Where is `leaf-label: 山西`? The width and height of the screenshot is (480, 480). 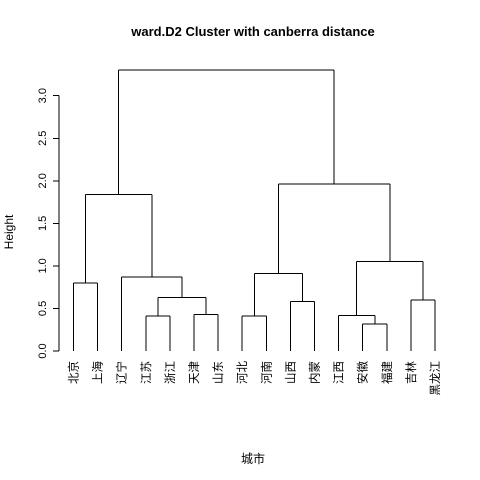
leaf-label: 山西 is located at coordinates (290, 372).